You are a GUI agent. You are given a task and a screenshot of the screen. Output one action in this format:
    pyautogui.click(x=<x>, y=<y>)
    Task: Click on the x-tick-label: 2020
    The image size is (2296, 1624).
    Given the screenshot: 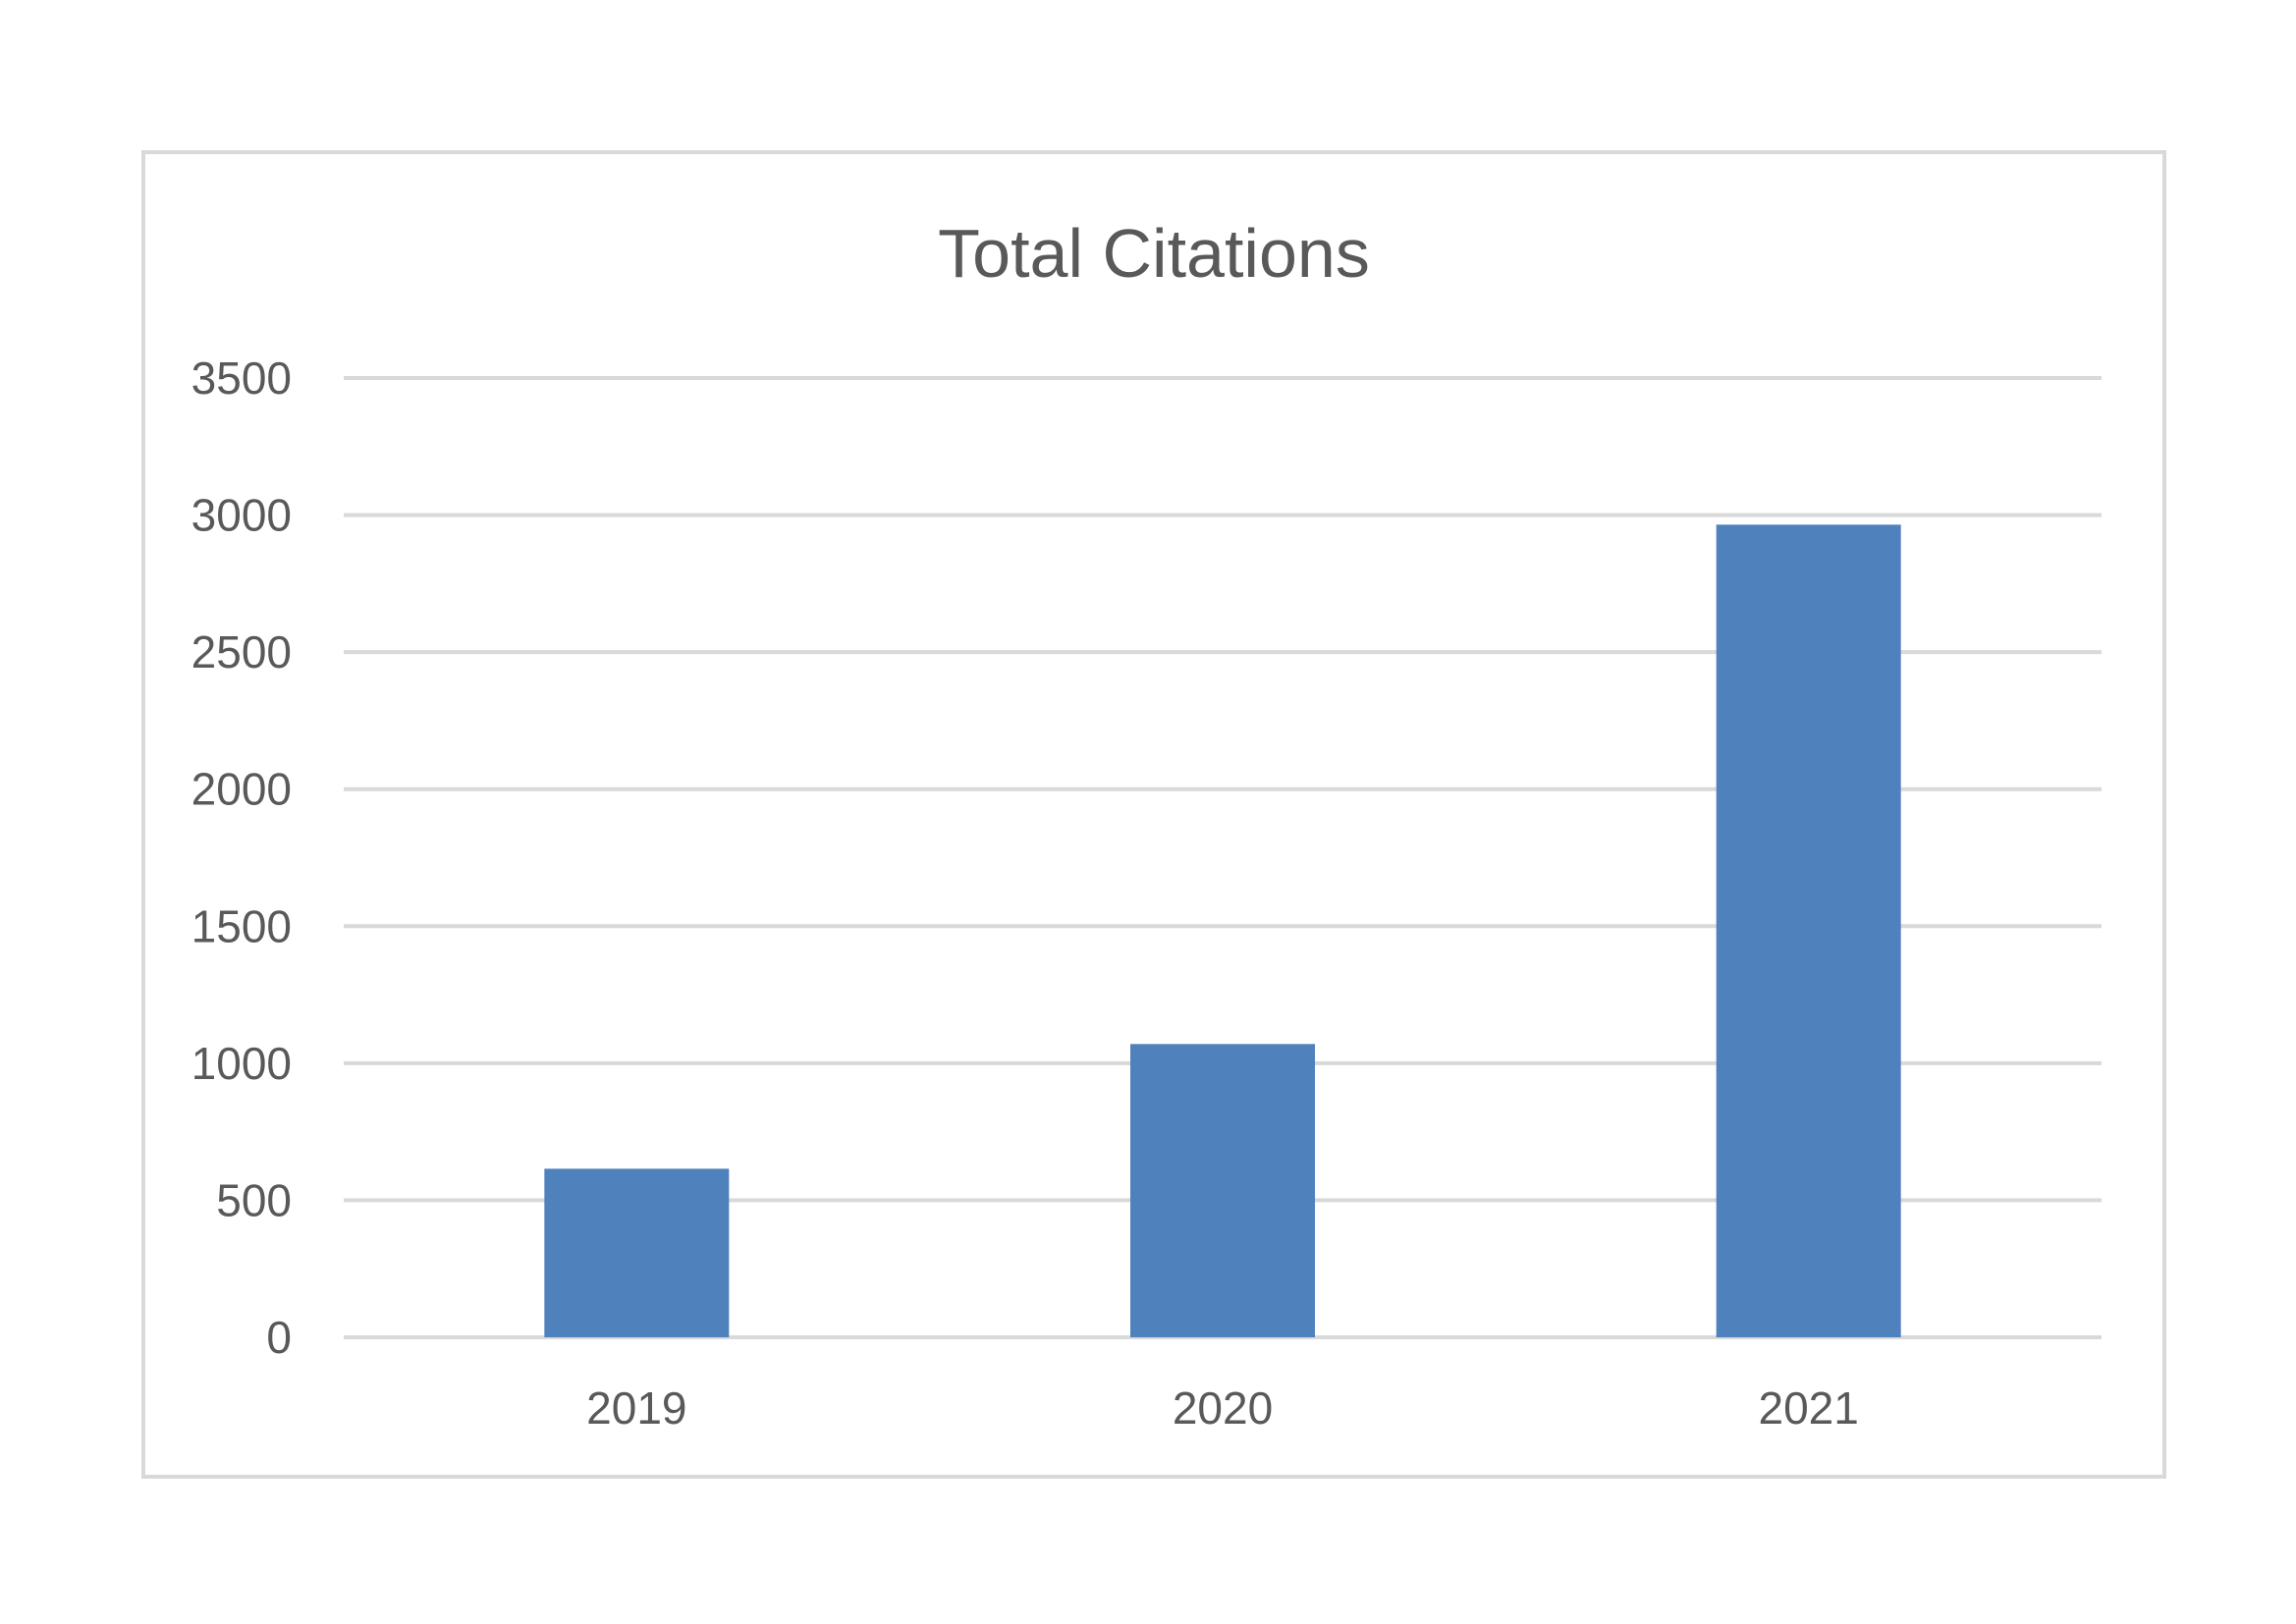 What is the action you would take?
    pyautogui.click(x=1223, y=1408)
    